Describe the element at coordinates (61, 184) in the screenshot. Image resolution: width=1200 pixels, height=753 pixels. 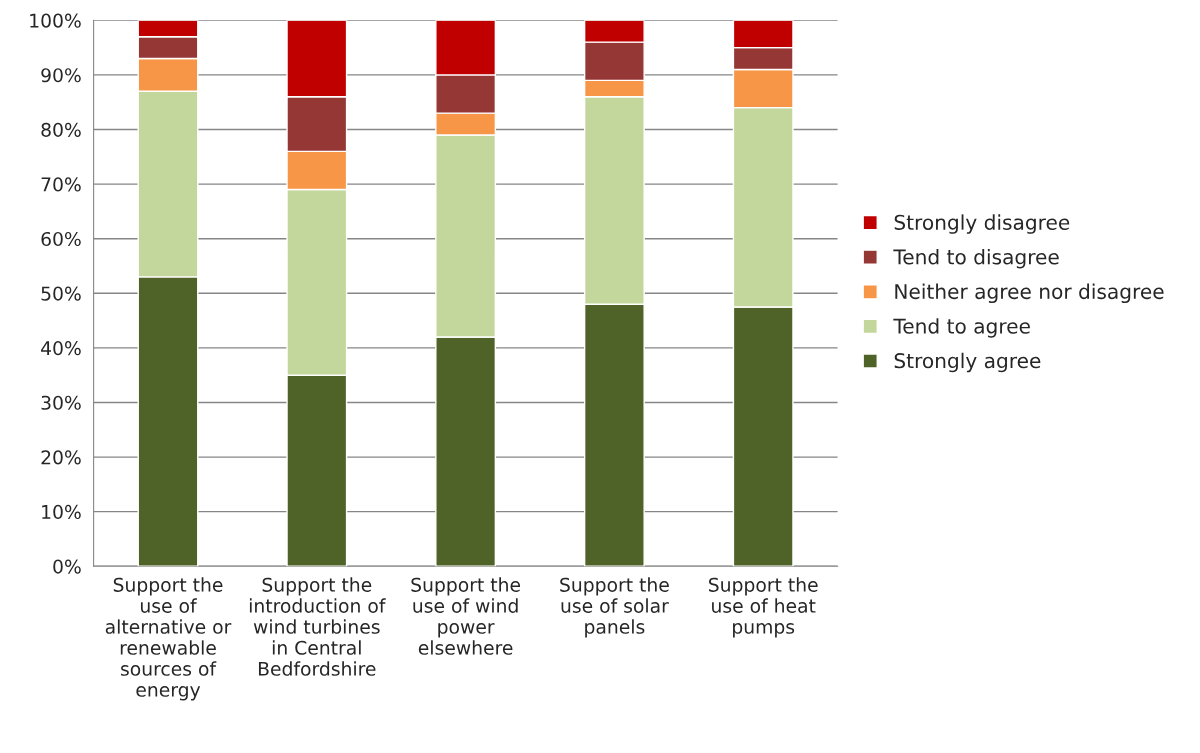
I see `y-tick-label: 70%` at that location.